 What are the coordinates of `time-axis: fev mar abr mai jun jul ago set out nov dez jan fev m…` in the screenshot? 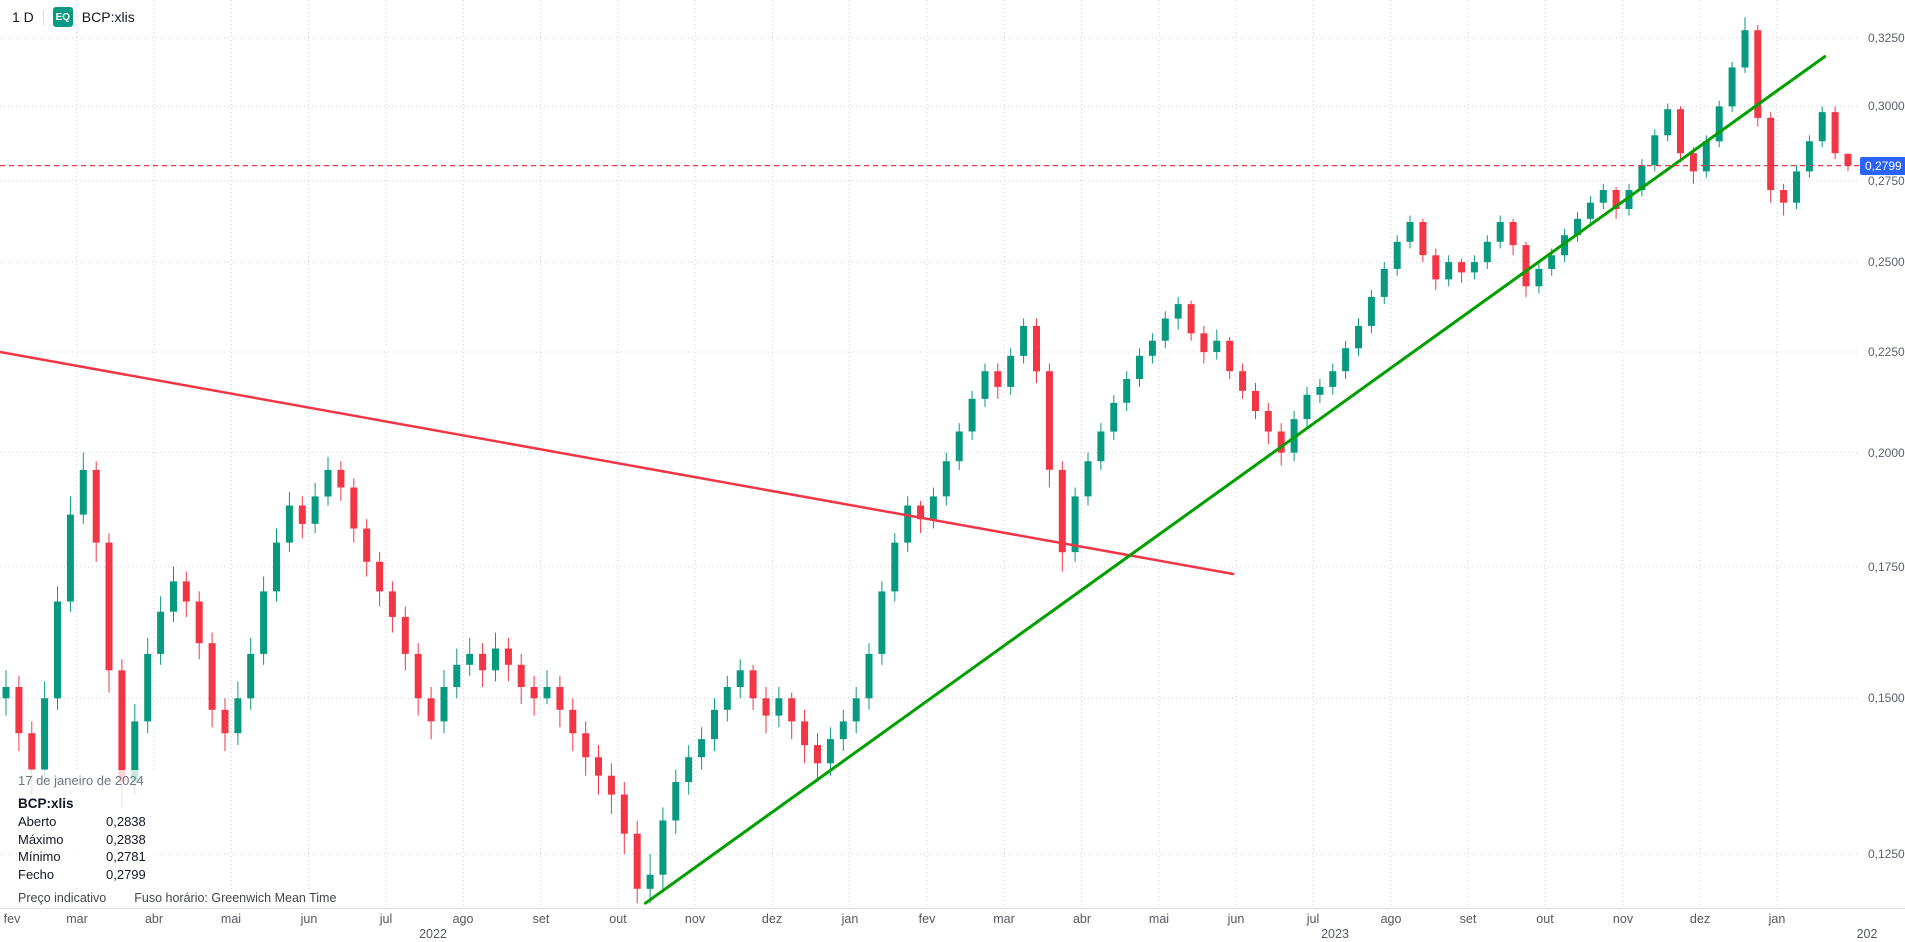 It's located at (952, 925).